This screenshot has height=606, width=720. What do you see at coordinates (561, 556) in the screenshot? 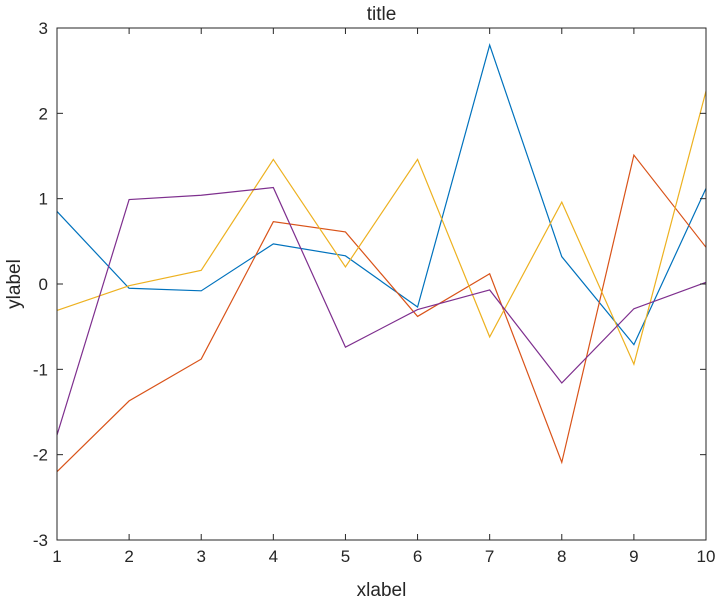
I see `x-tick-label: 8` at bounding box center [561, 556].